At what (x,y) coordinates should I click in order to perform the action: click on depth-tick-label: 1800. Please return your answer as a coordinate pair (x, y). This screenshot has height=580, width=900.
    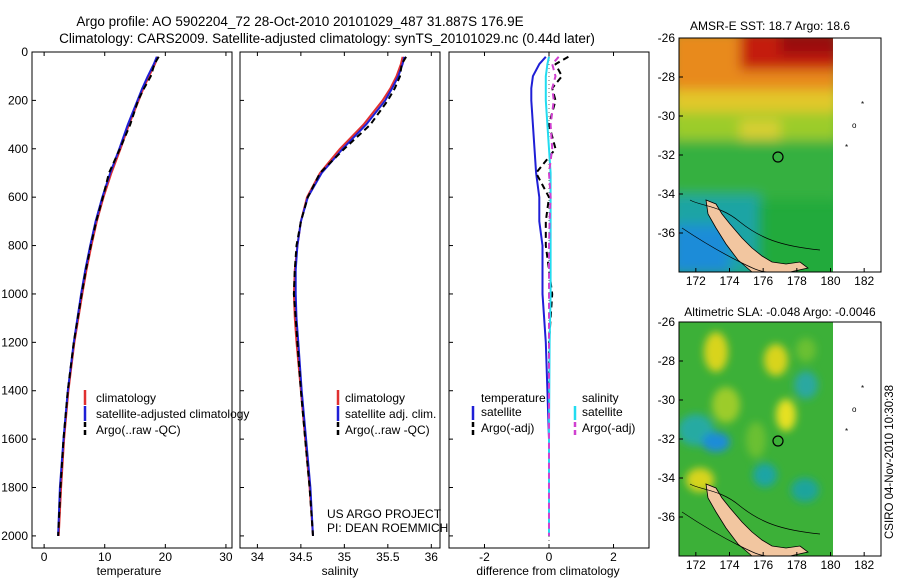
    Looking at the image, I should click on (14, 488).